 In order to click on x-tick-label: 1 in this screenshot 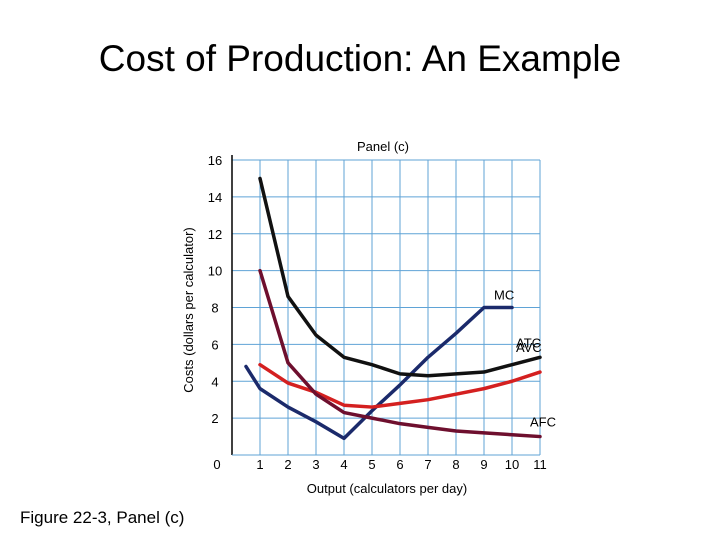, I will do `click(259, 464)`.